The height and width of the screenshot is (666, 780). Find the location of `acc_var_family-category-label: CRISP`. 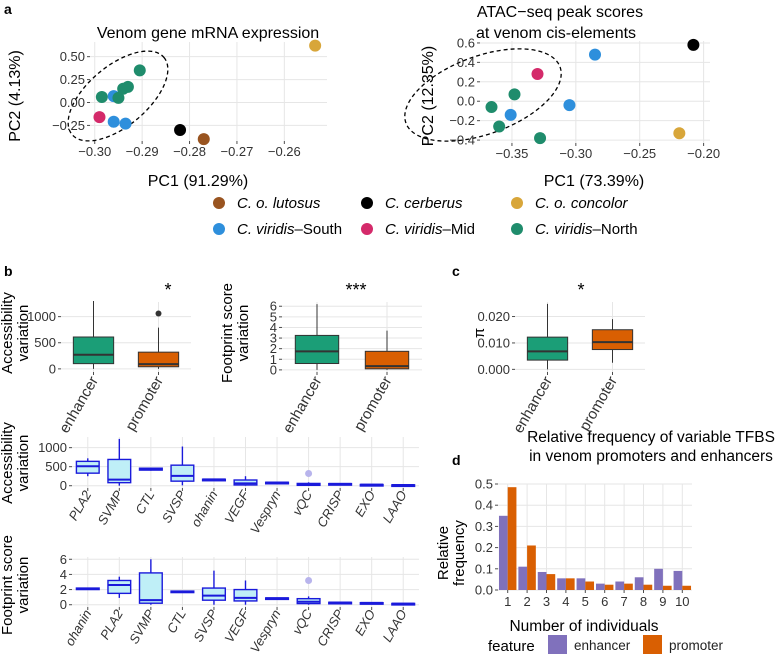

acc_var_family-category-label: CRISP is located at coordinates (330, 509).